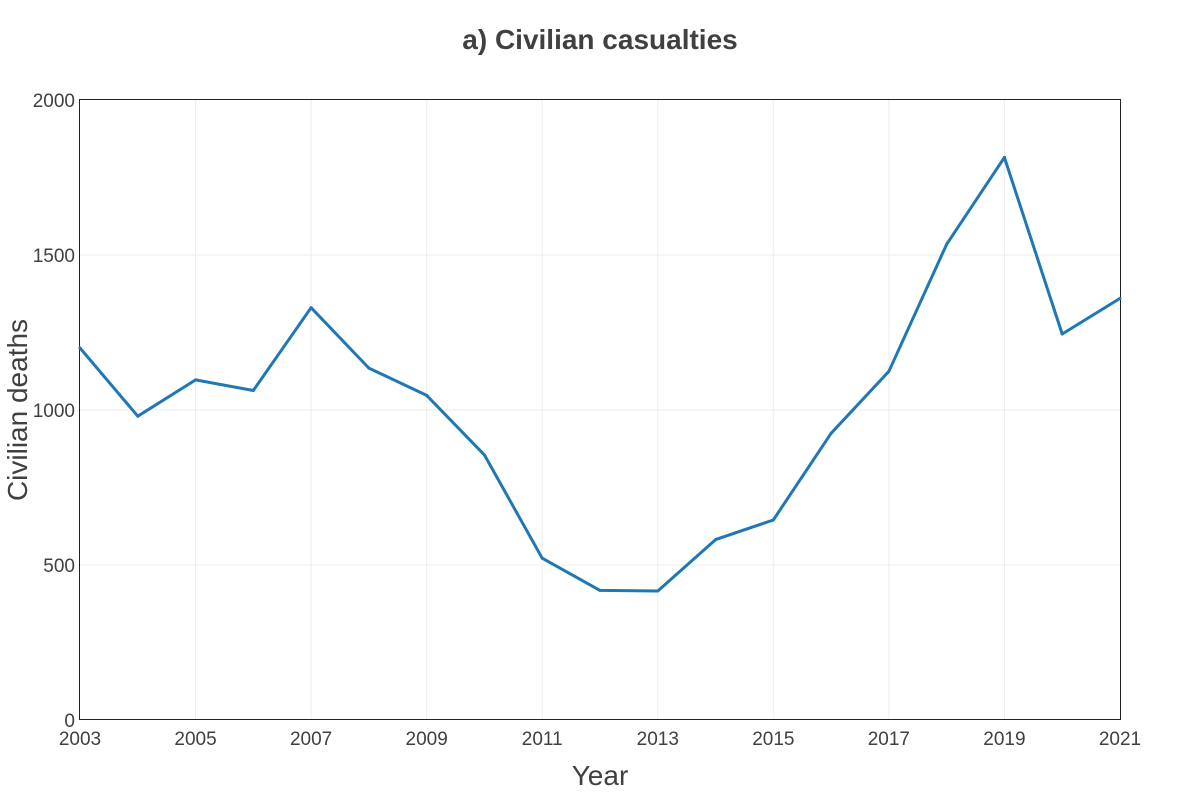 The width and height of the screenshot is (1200, 800). What do you see at coordinates (54, 101) in the screenshot?
I see `y-tick-label: 2000` at bounding box center [54, 101].